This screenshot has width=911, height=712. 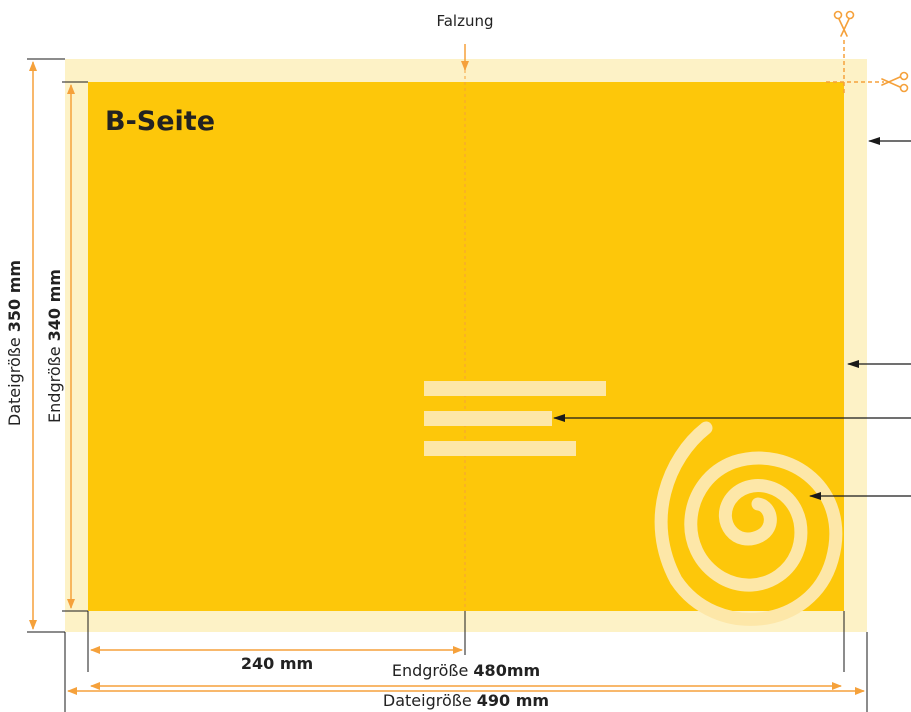 I want to click on spiral-graphic, so click(x=748, y=523).